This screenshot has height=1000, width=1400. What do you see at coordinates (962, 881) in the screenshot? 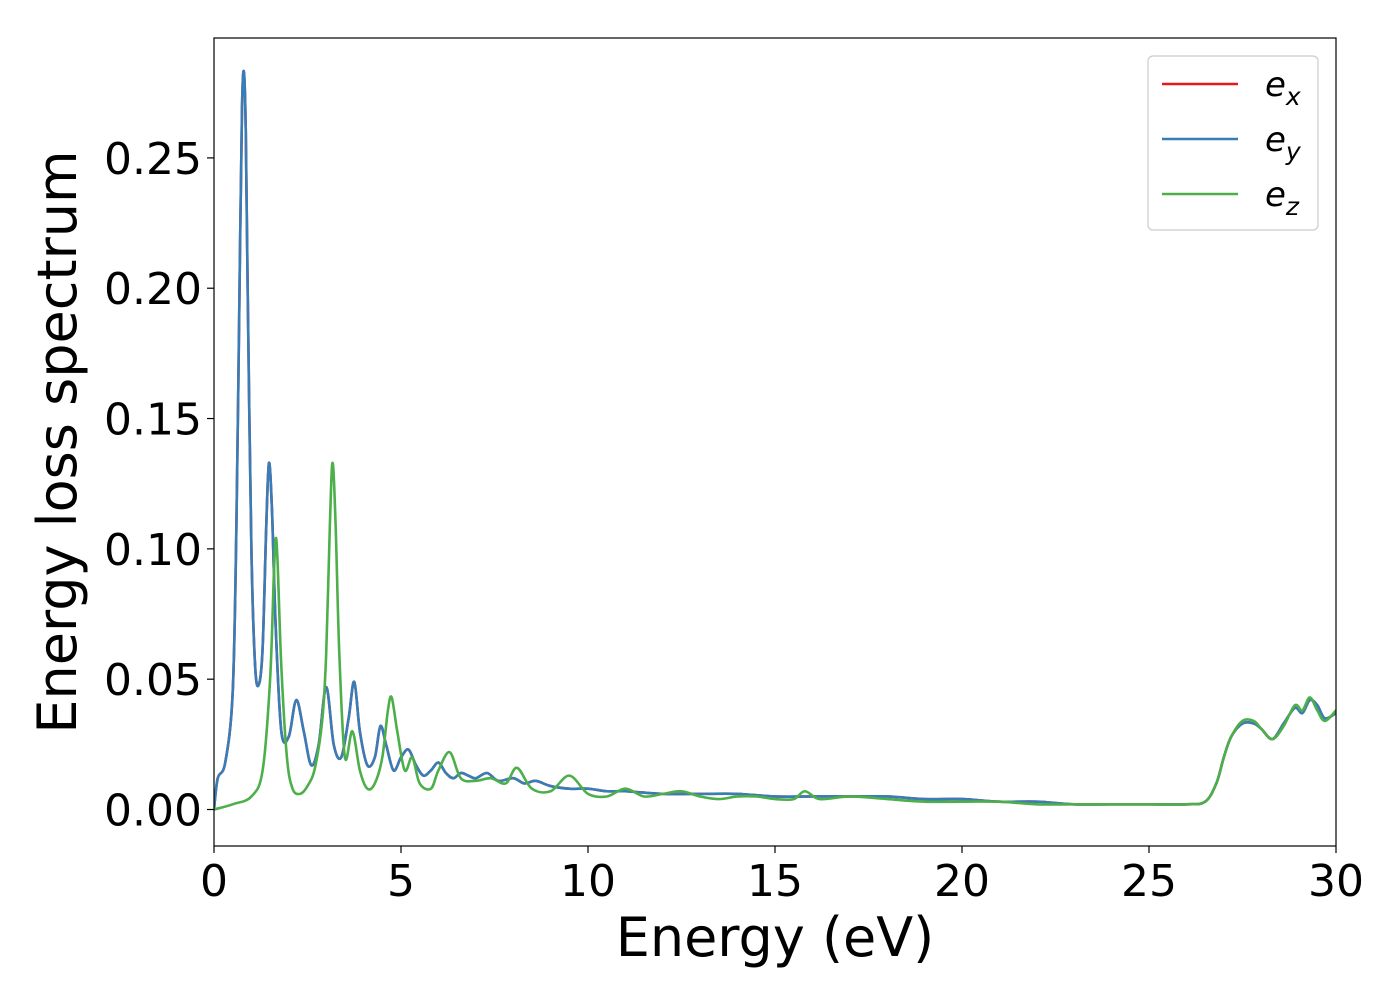
I see `x-tick-label: 20` at bounding box center [962, 881].